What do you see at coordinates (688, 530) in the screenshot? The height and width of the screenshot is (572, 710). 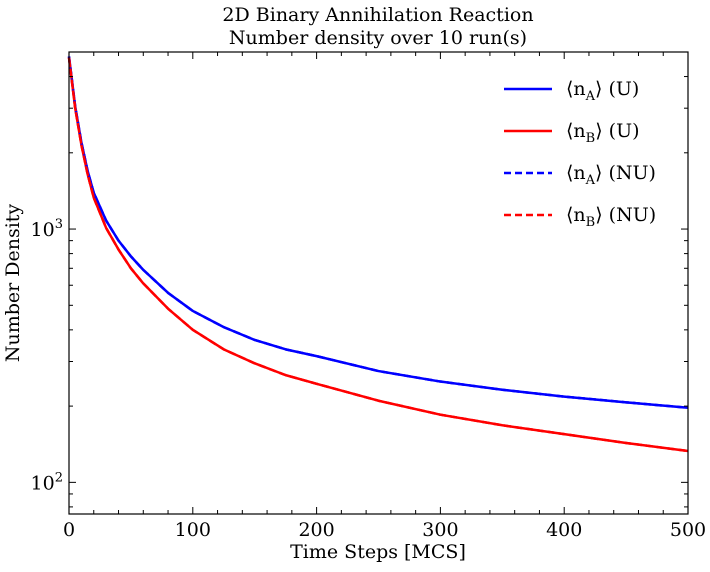 I see `x-tick-label: 500` at bounding box center [688, 530].